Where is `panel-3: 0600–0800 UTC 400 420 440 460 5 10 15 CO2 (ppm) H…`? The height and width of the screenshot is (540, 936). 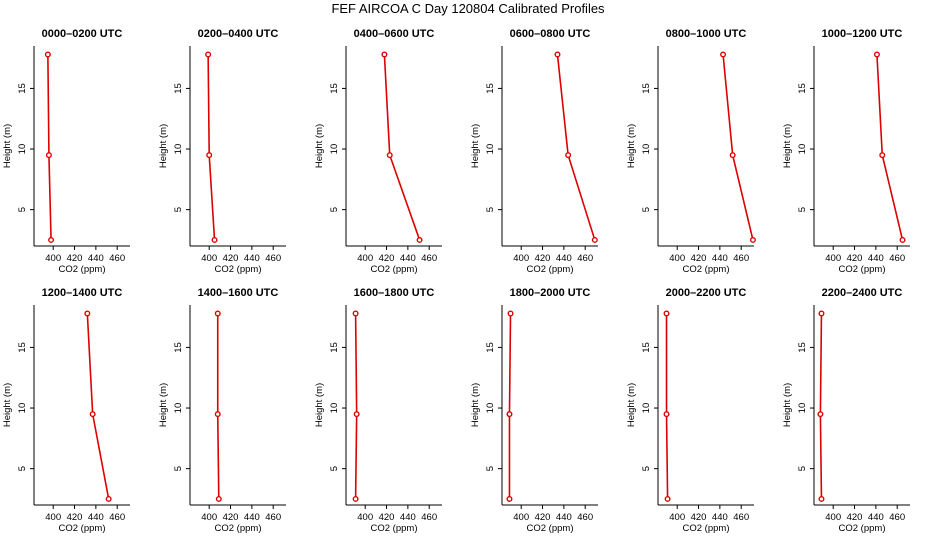 panel-3: 0600–0800 UTC 400 420 440 460 5 10 15 CO2 (ppm) H… is located at coordinates (534, 151).